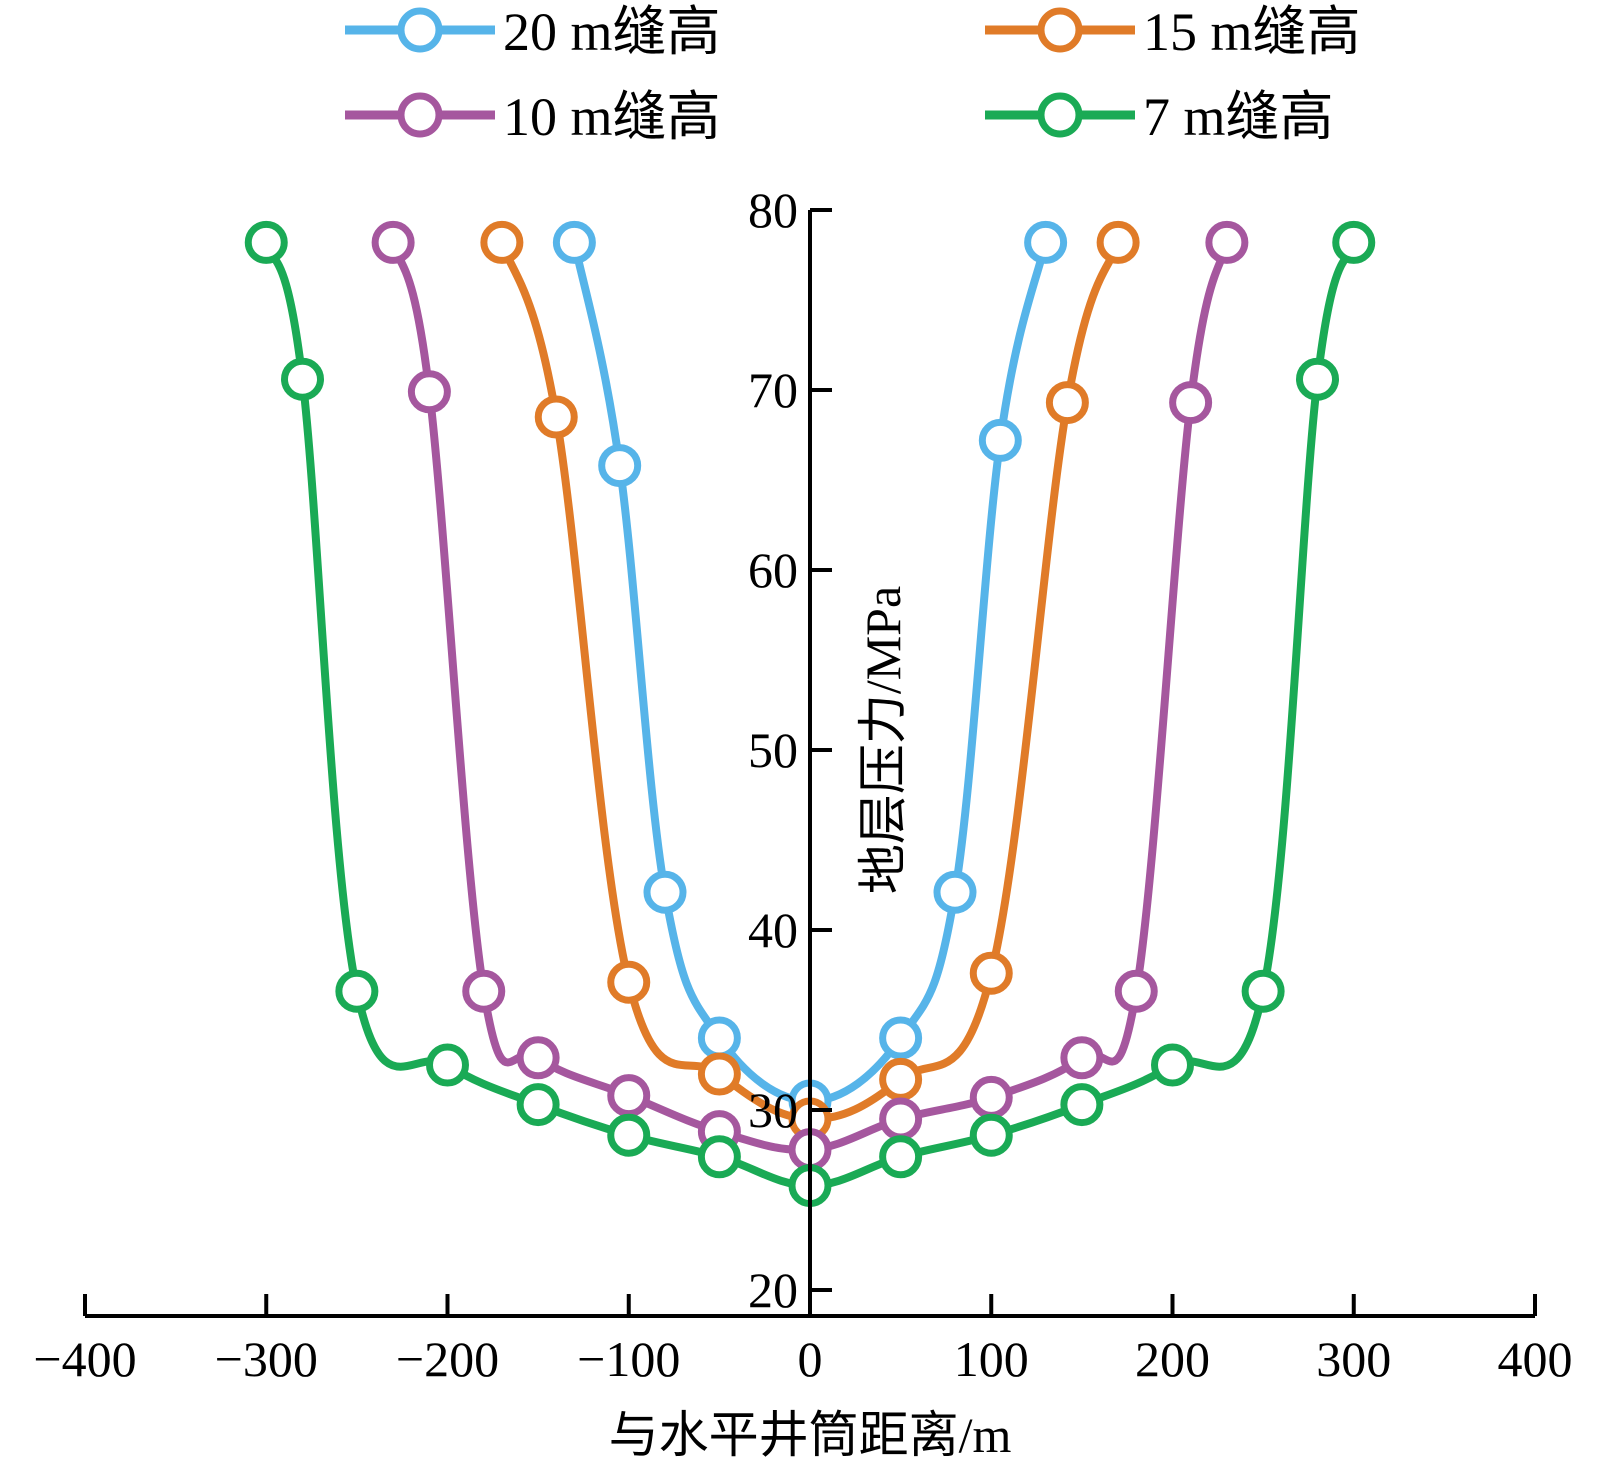 The width and height of the screenshot is (1606, 1476). I want to click on y-tick-label: 70, so click(773, 390).